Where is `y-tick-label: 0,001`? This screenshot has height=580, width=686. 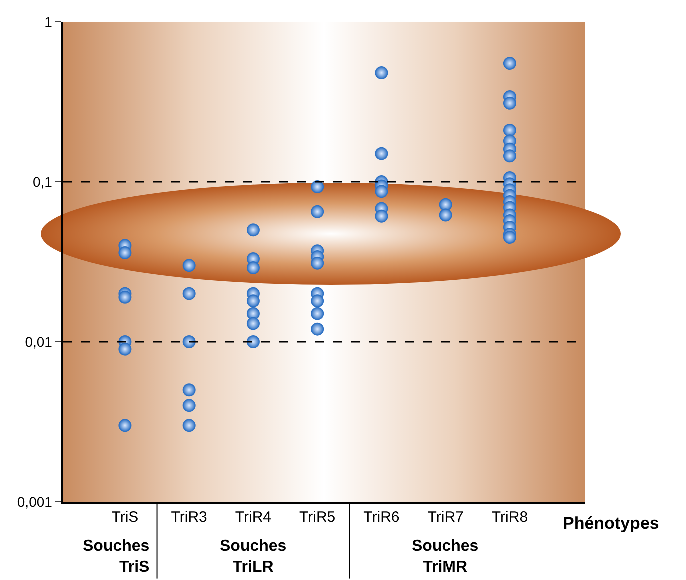 y-tick-label: 0,001 is located at coordinates (35, 502).